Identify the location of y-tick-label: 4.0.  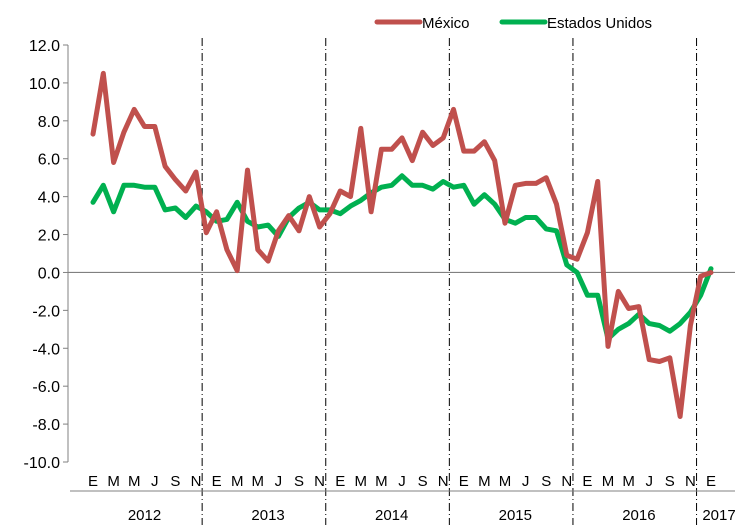
(49, 198).